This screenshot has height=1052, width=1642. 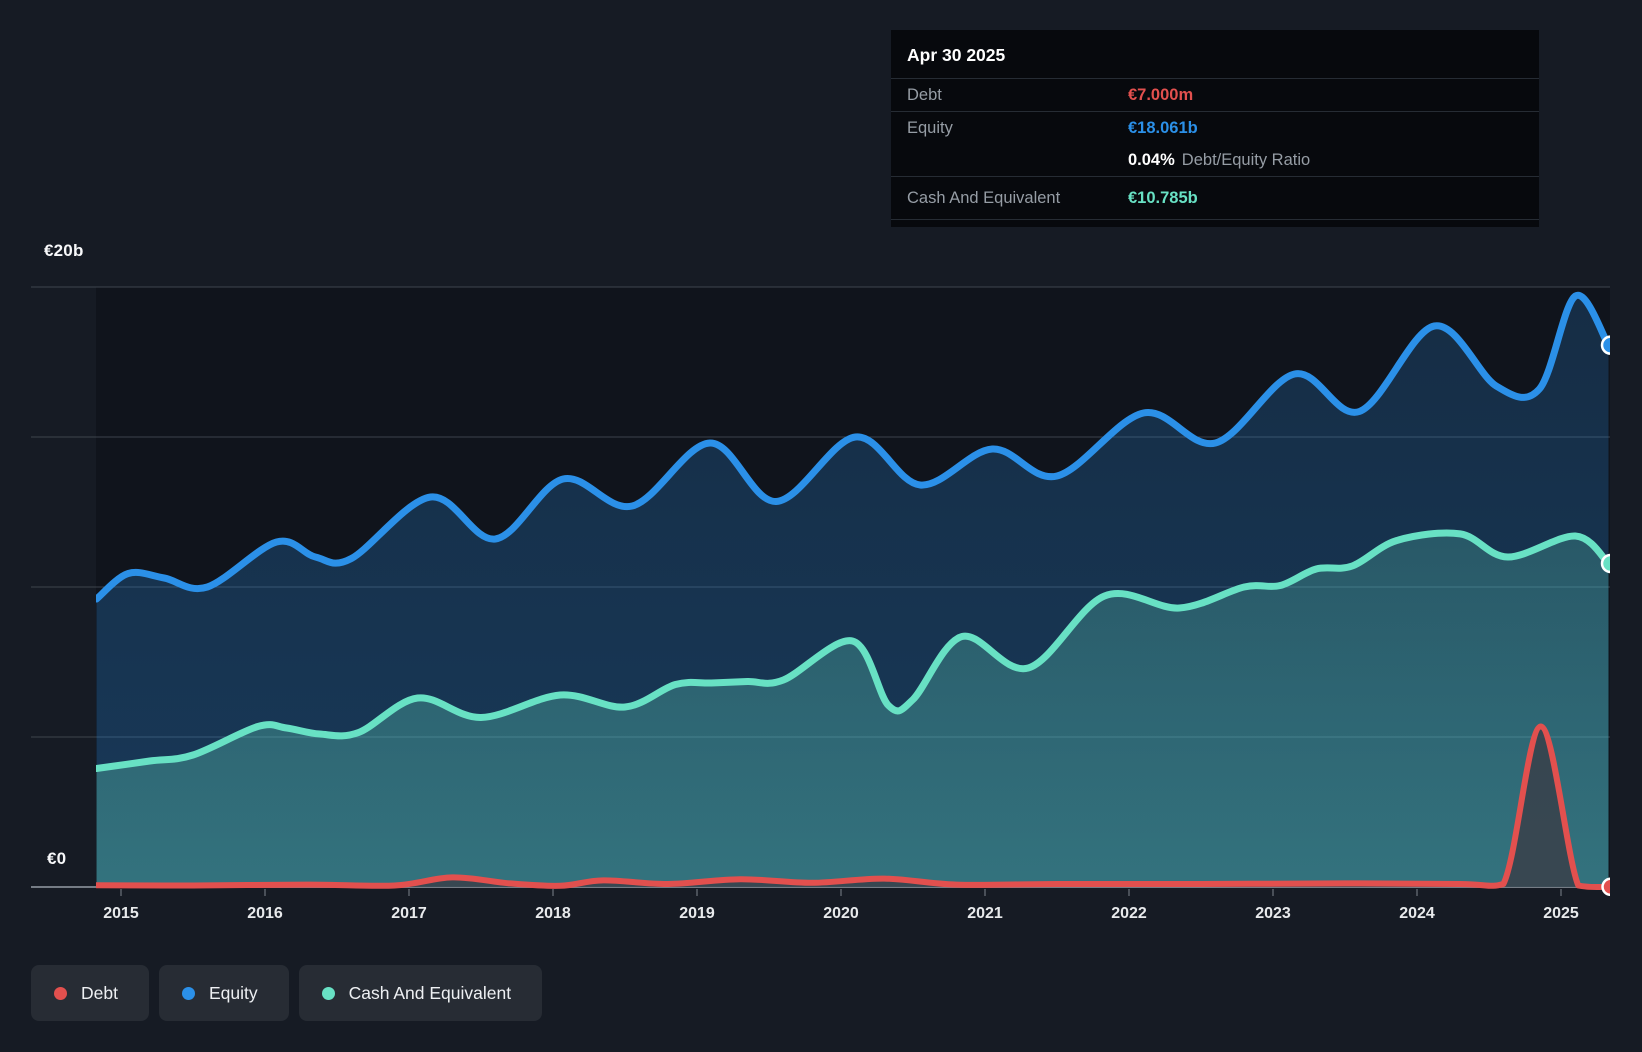 I want to click on x-axis-label-2017: 2017, so click(x=409, y=913).